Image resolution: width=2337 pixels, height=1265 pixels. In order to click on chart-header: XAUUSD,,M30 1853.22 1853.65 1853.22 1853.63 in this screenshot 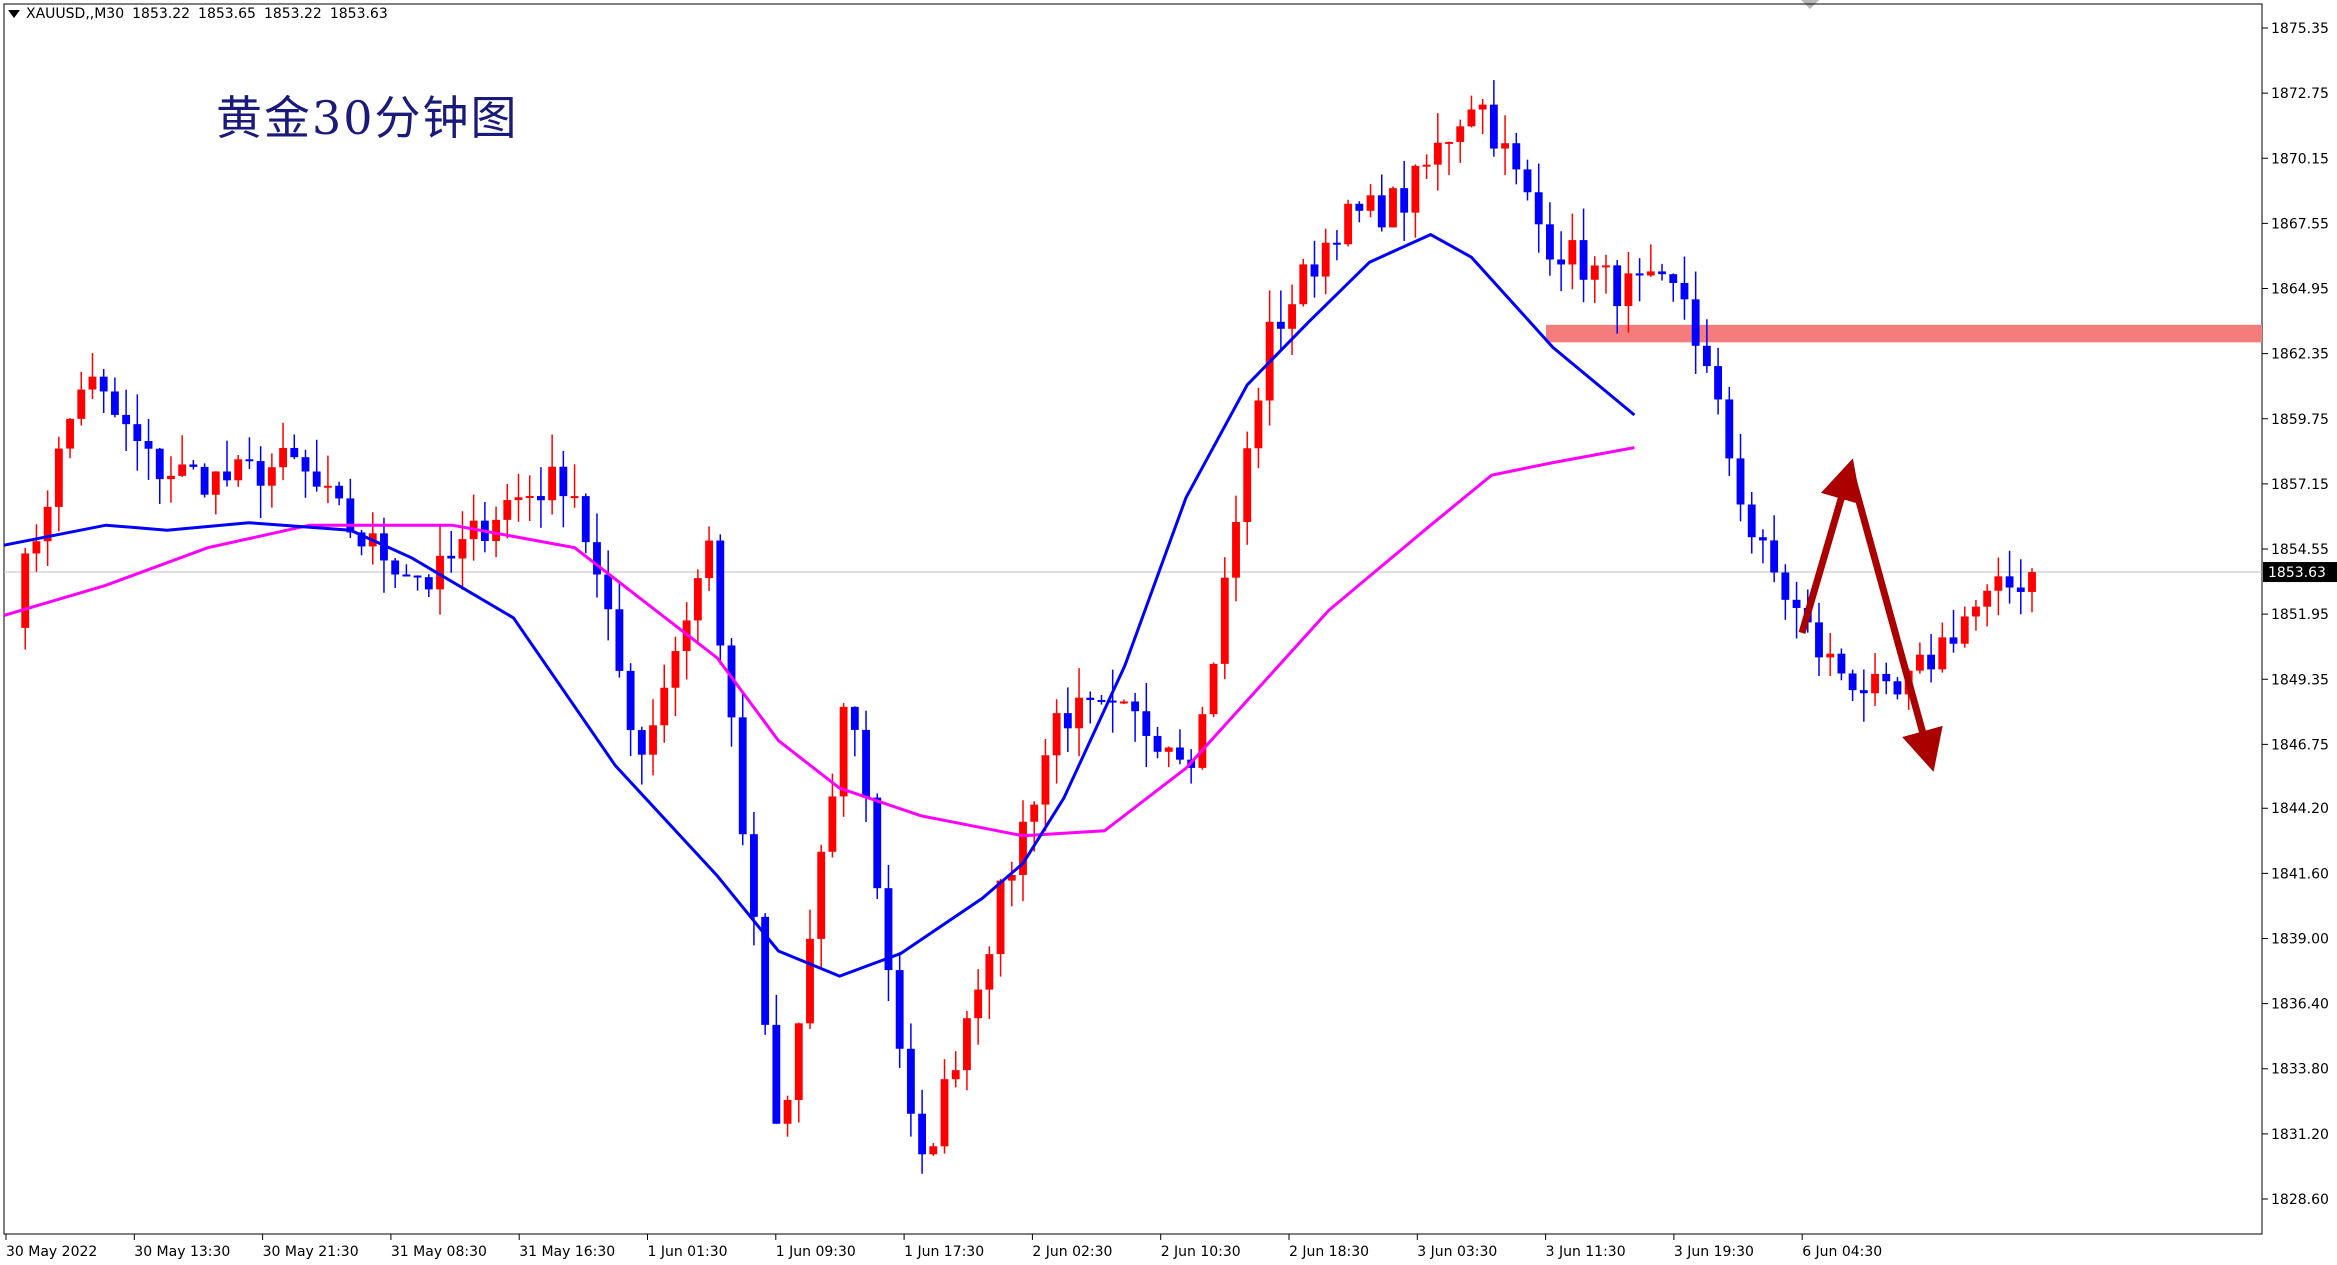, I will do `click(202, 14)`.